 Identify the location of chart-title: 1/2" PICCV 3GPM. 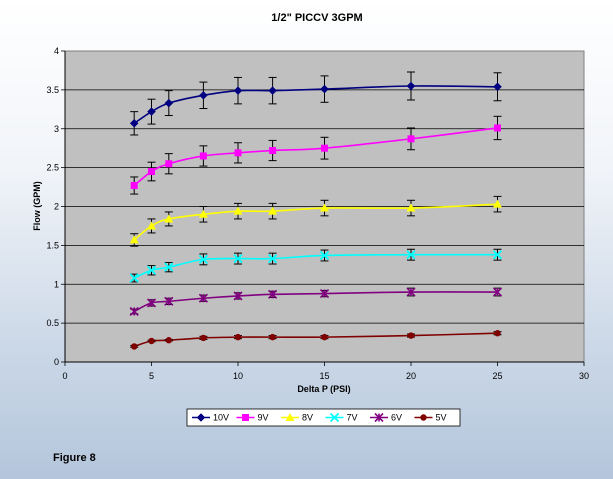
(316, 18).